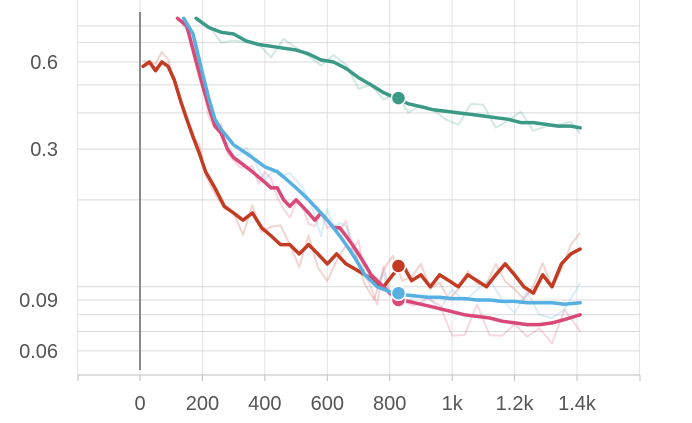 The height and width of the screenshot is (423, 692). I want to click on x-tick-label: 800, so click(389, 404).